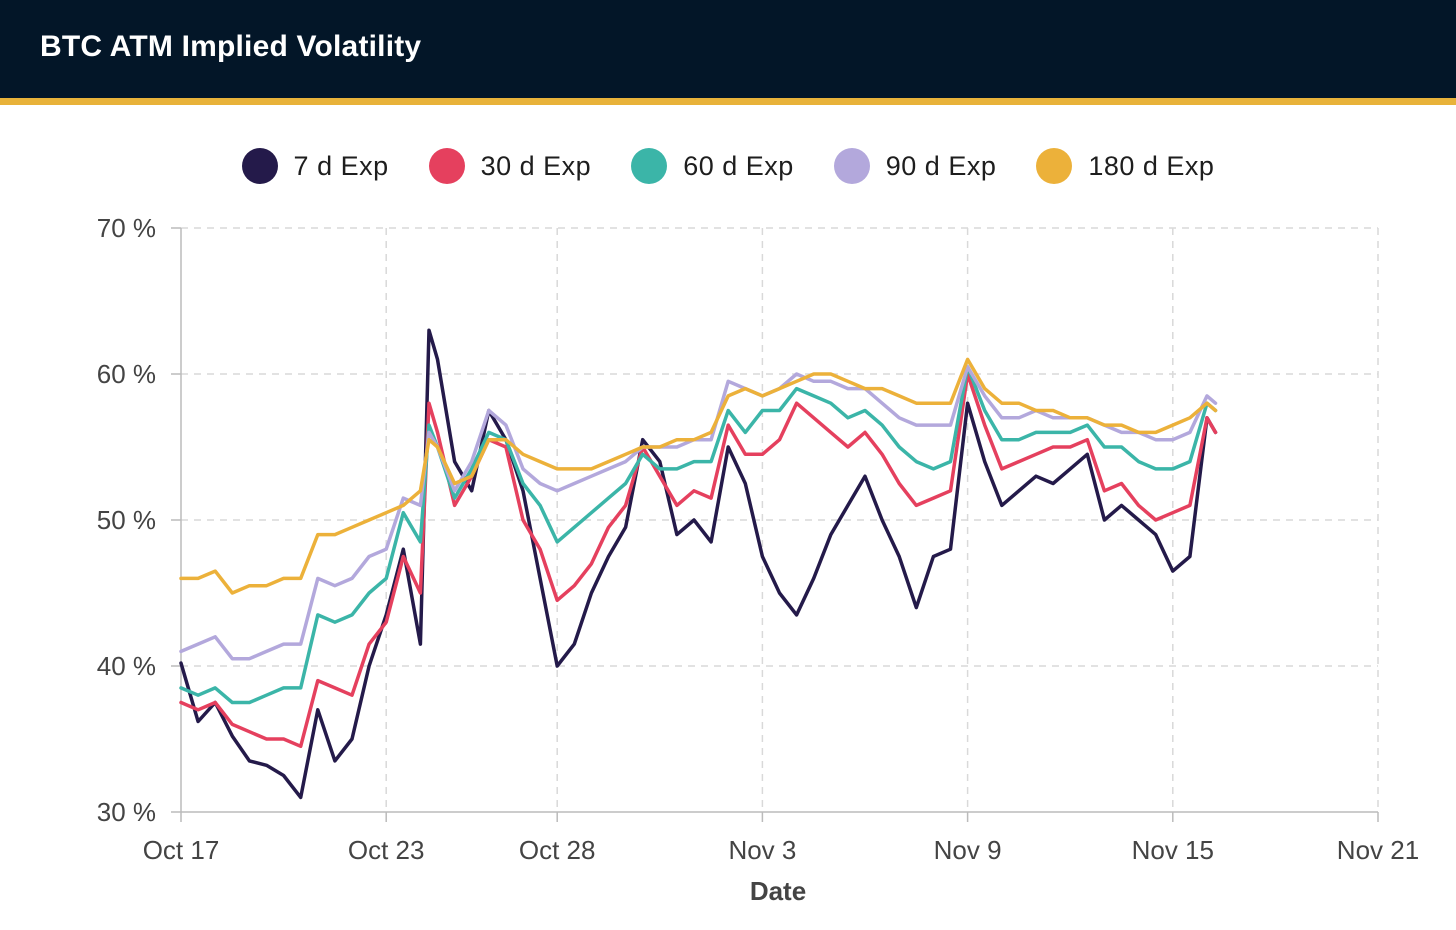 The image size is (1456, 930). I want to click on legend-item-90d: 90 d Exp, so click(915, 166).